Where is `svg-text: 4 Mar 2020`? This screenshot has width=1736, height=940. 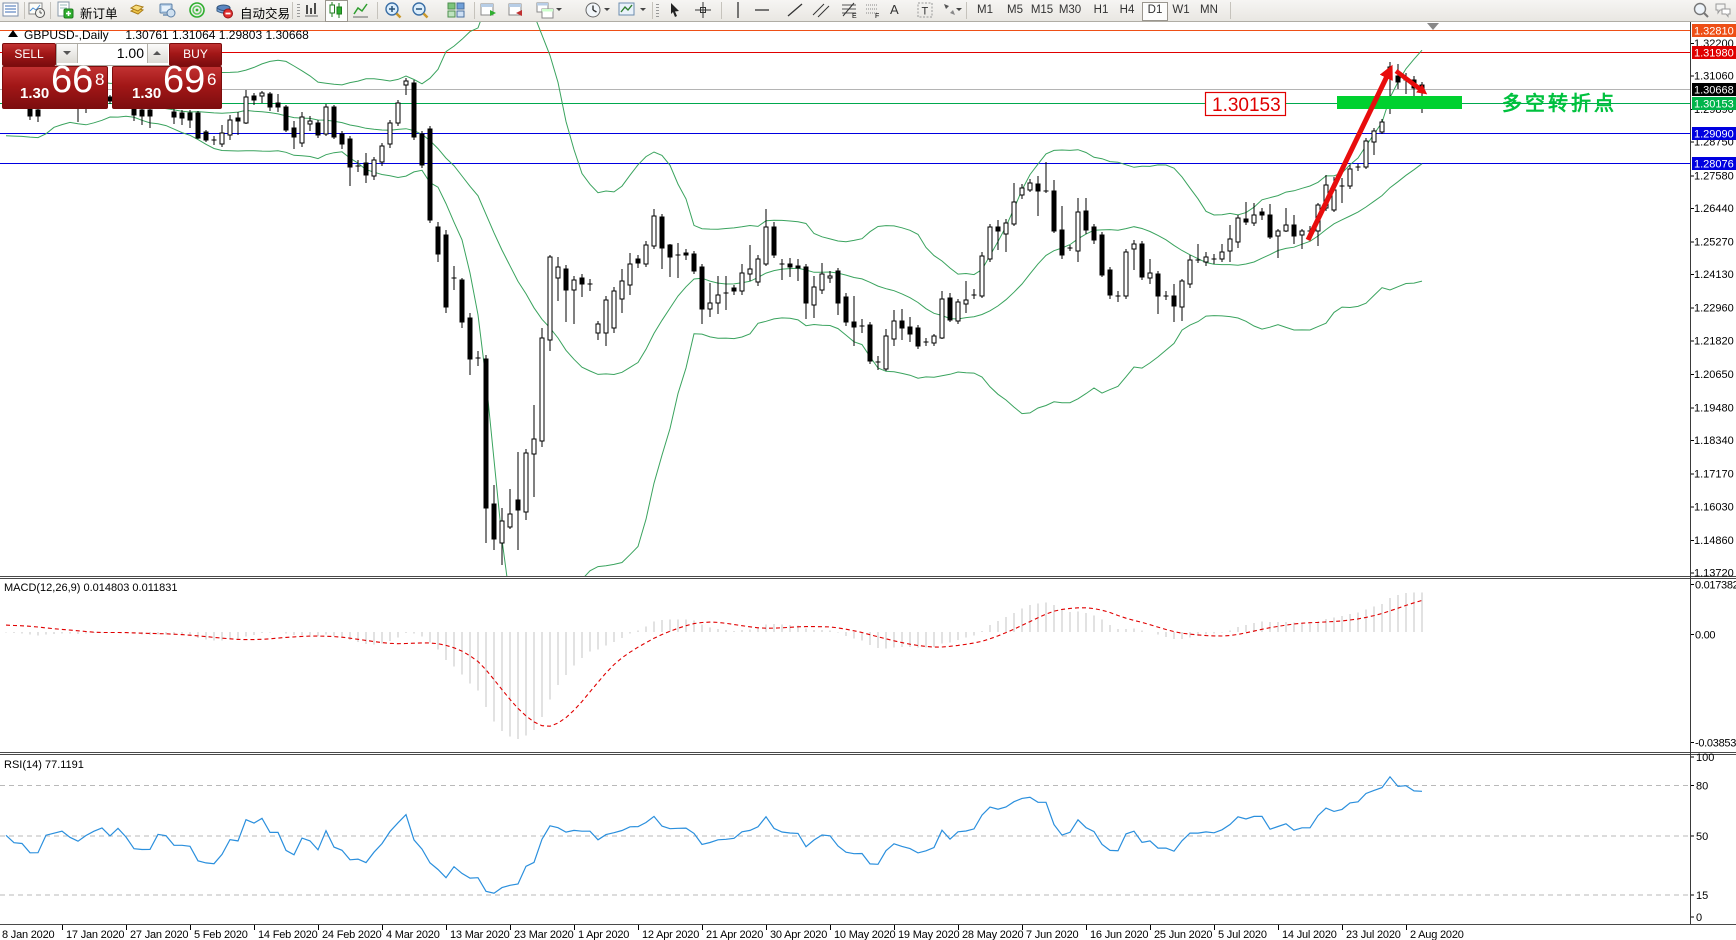 svg-text: 4 Mar 2020 is located at coordinates (413, 934).